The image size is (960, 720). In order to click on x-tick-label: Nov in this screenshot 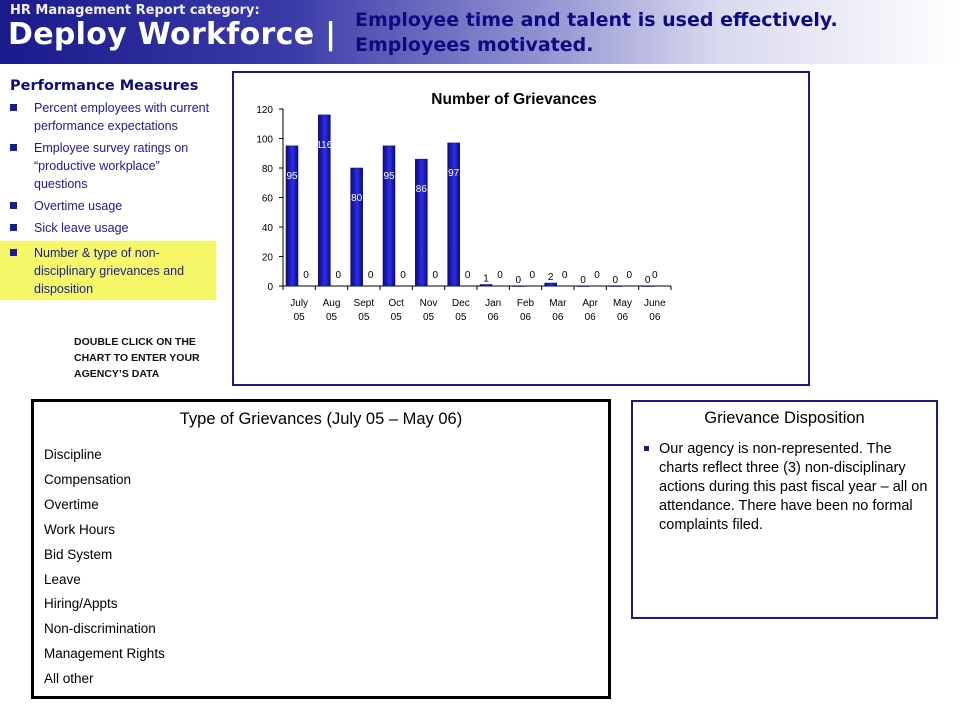, I will do `click(429, 303)`.